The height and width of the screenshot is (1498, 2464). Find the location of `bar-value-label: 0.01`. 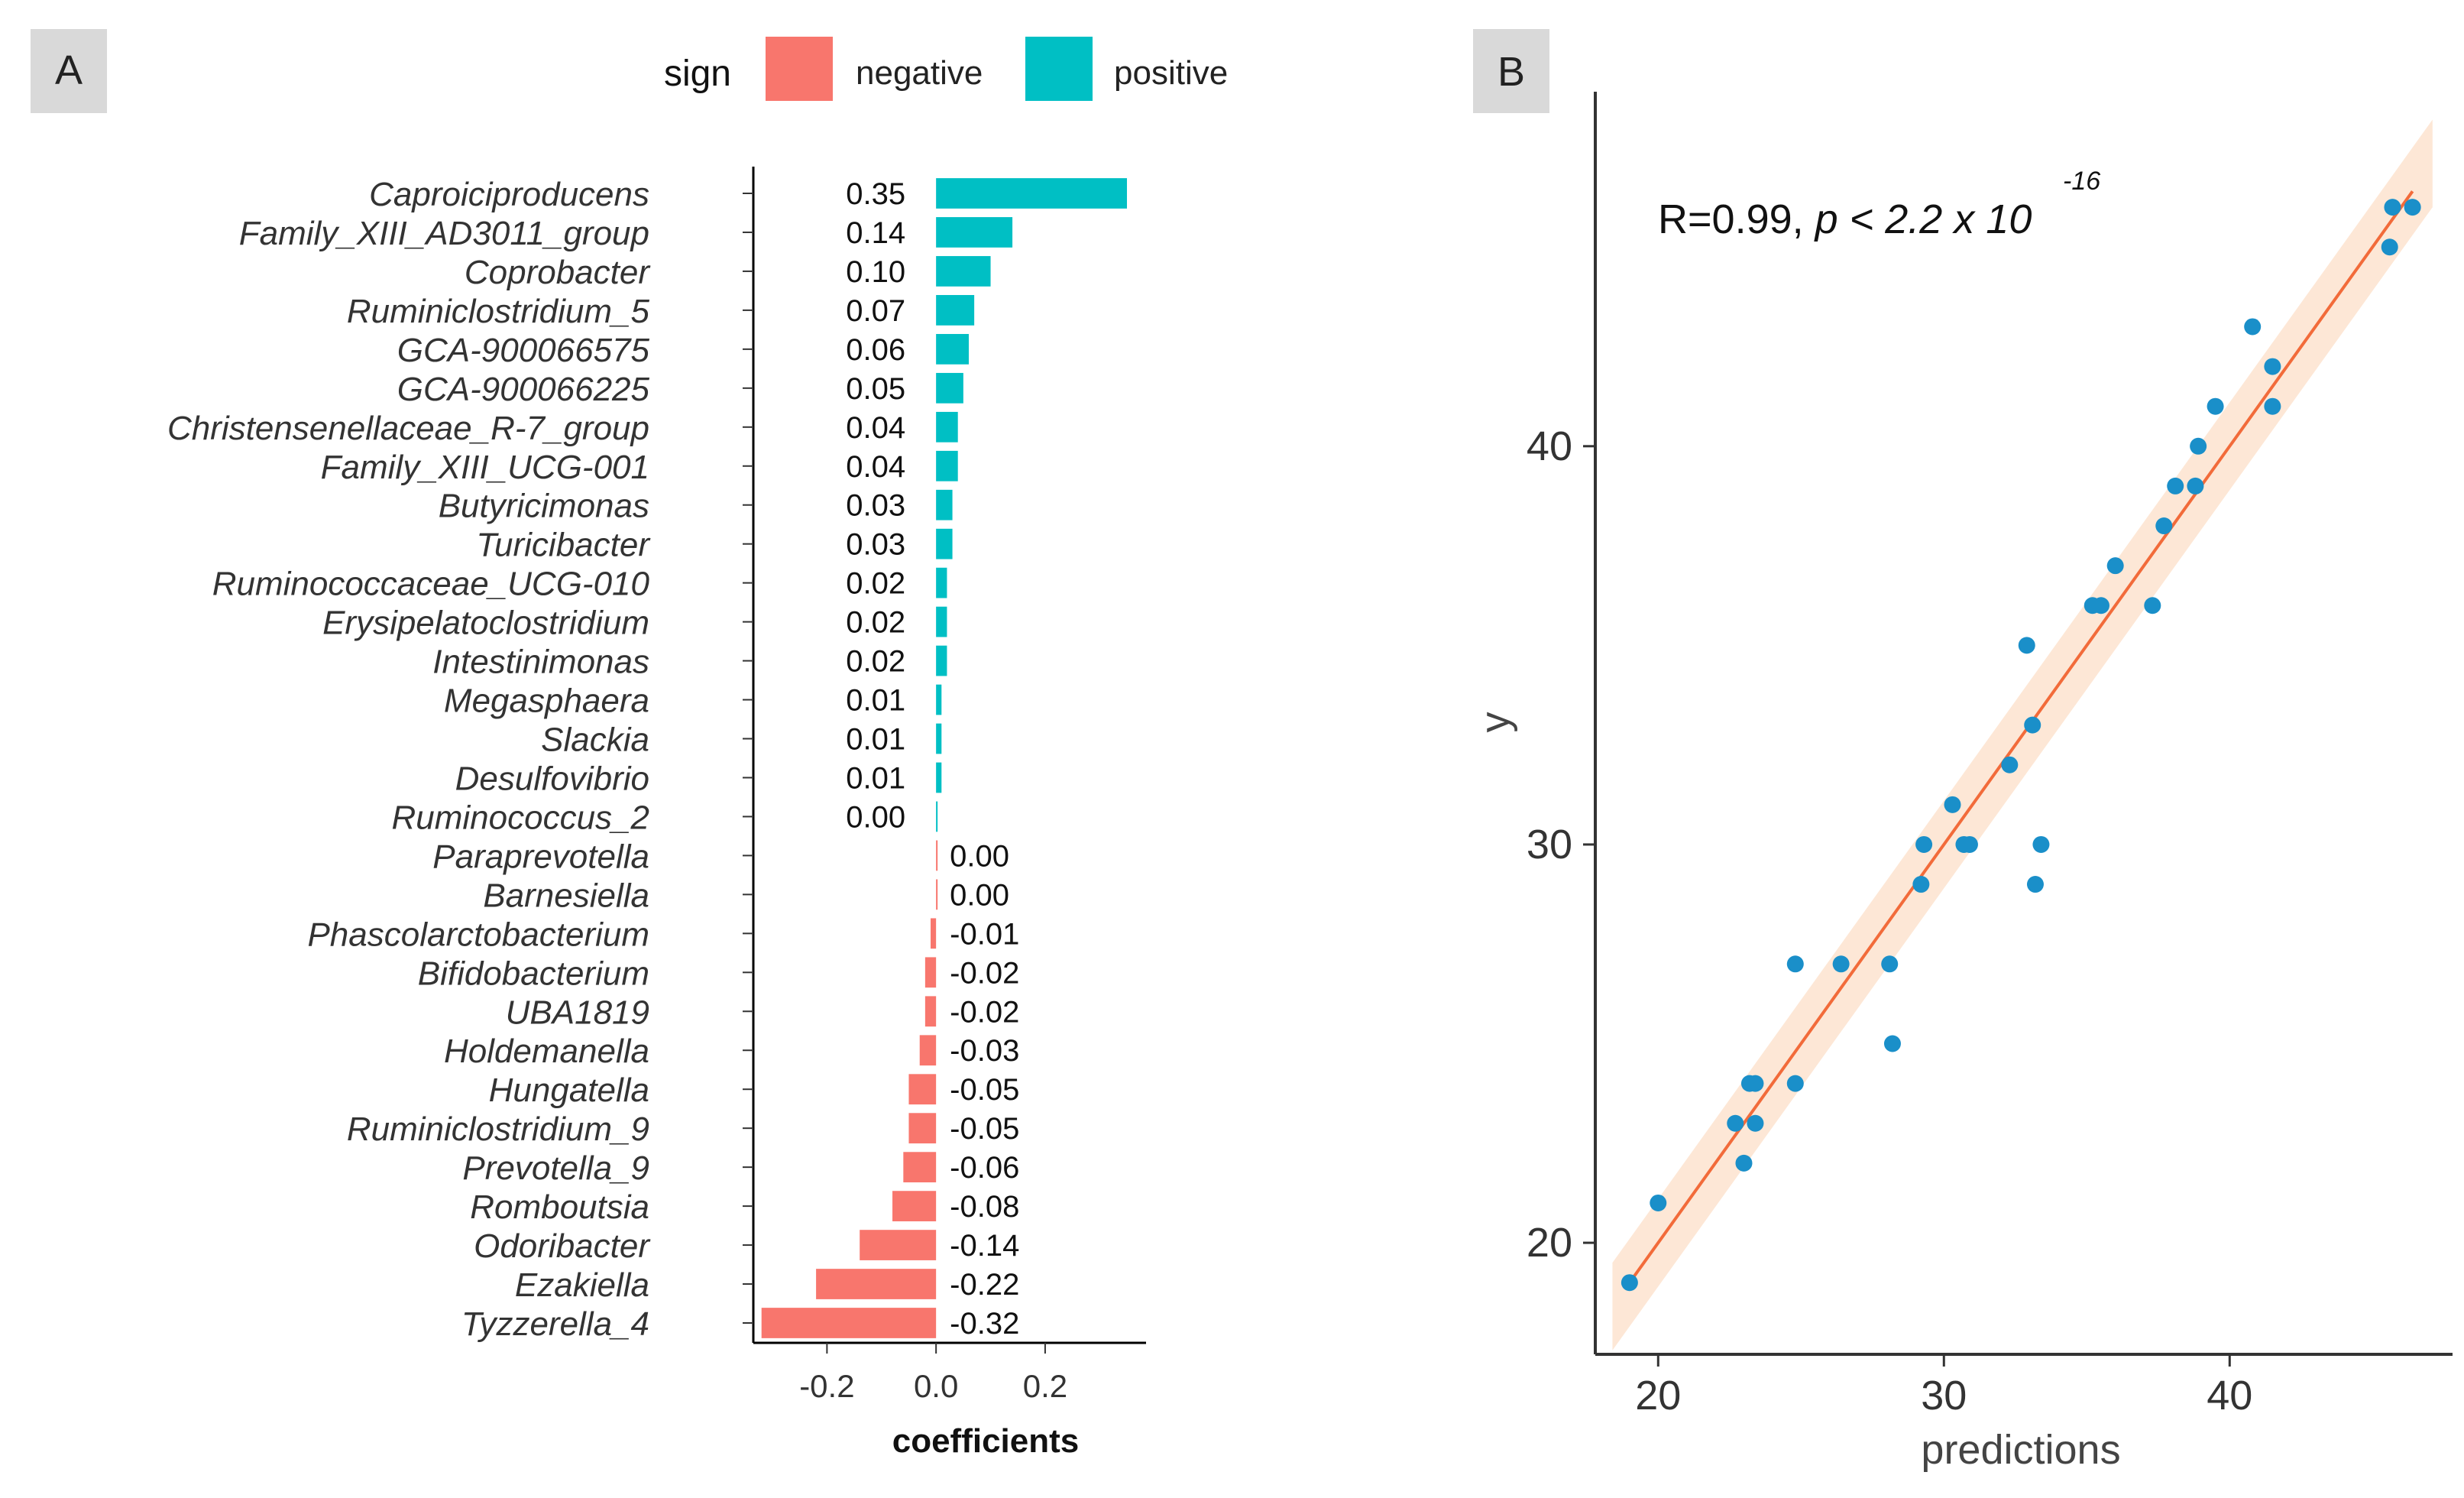

bar-value-label: 0.01 is located at coordinates (876, 701).